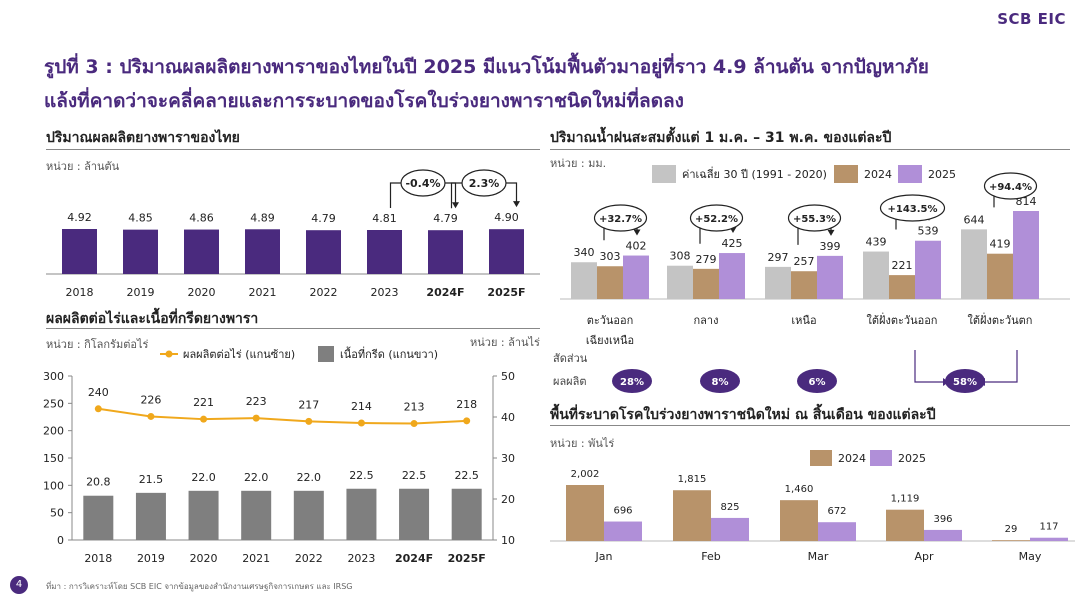 This screenshot has height=610, width=1080. I want to click on disease-legend-label: 2024, so click(852, 458).